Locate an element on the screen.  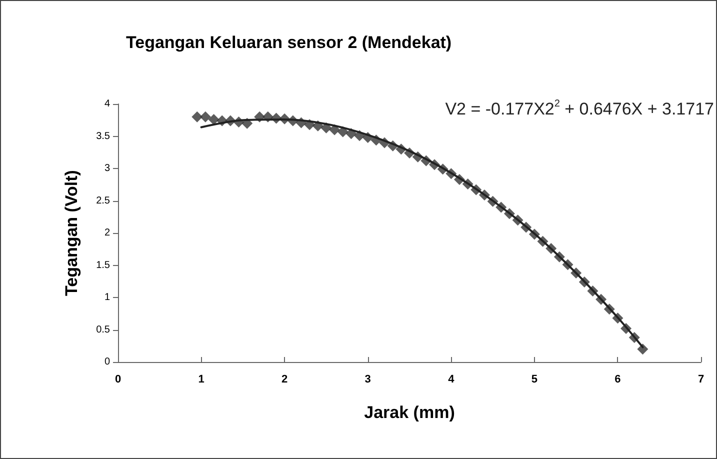
x-tick-label: 7 is located at coordinates (701, 380).